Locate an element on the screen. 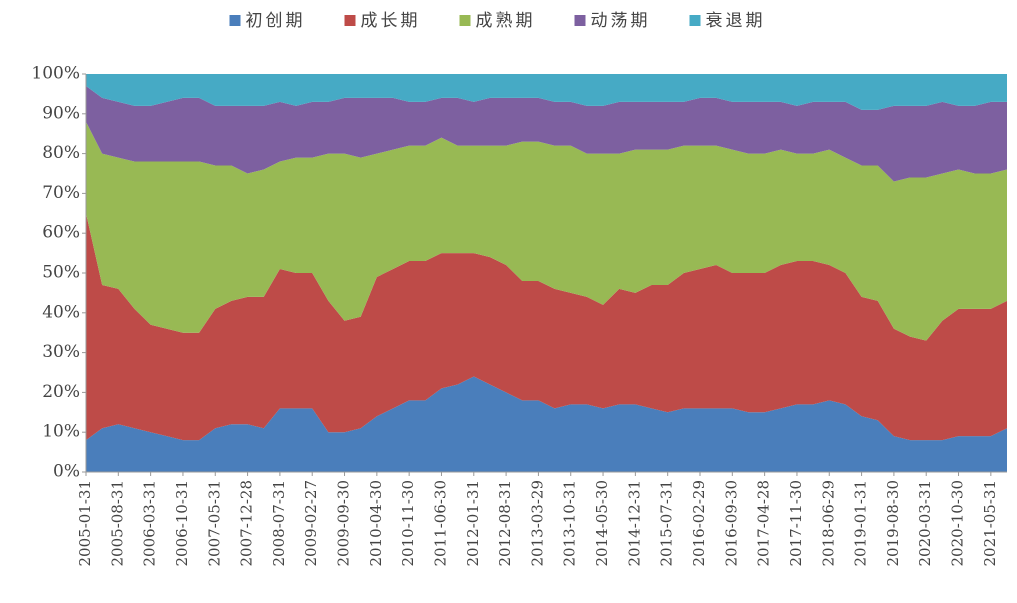  x-tick-label: 2014-05-30 is located at coordinates (602, 523).